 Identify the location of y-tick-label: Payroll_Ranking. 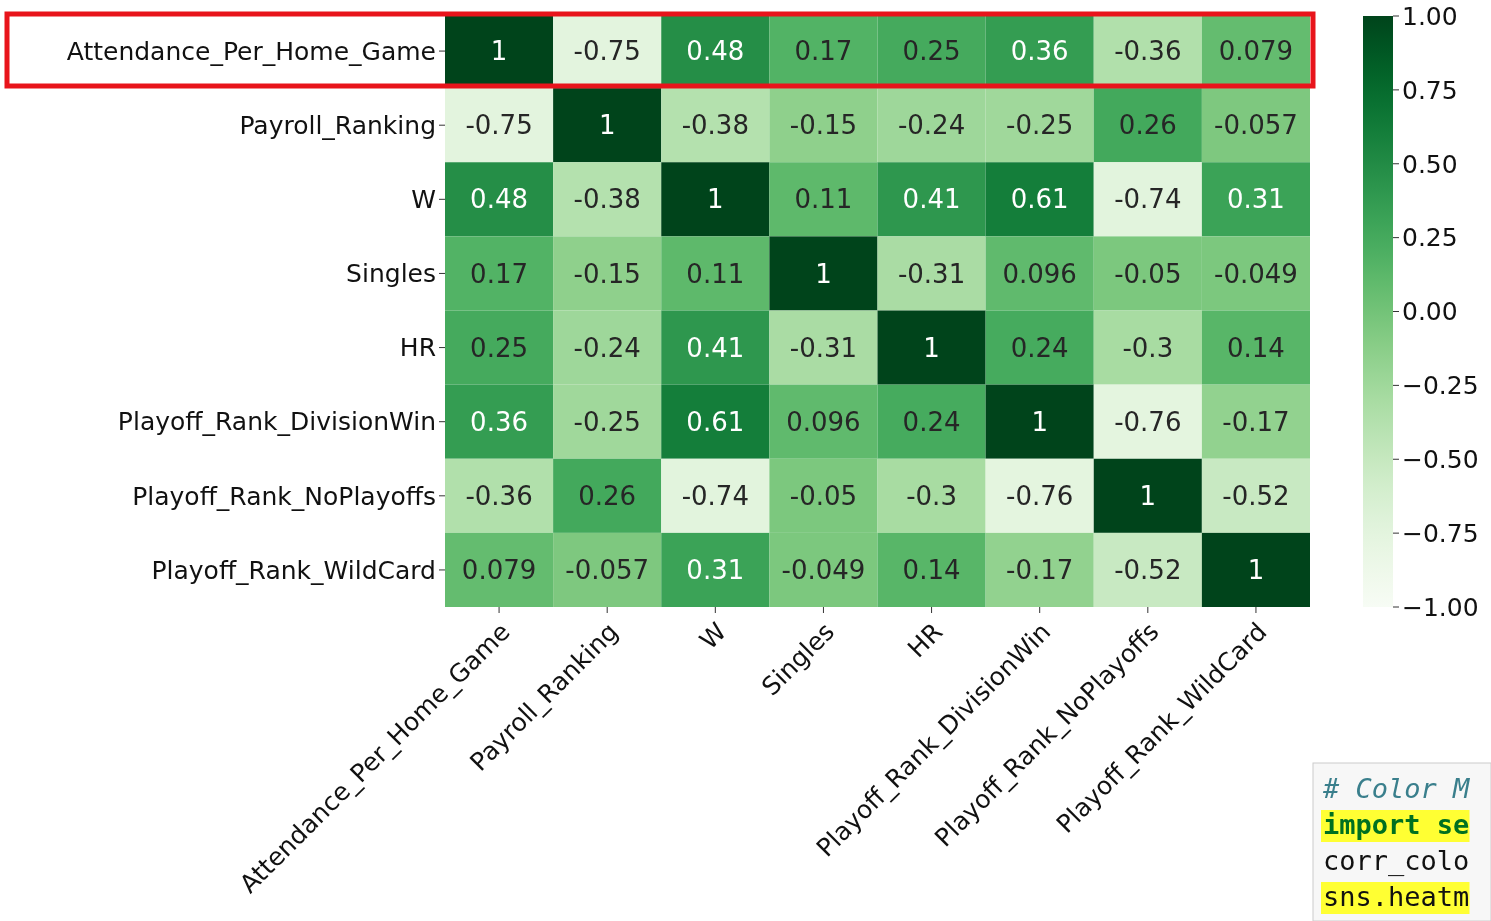
(337, 125).